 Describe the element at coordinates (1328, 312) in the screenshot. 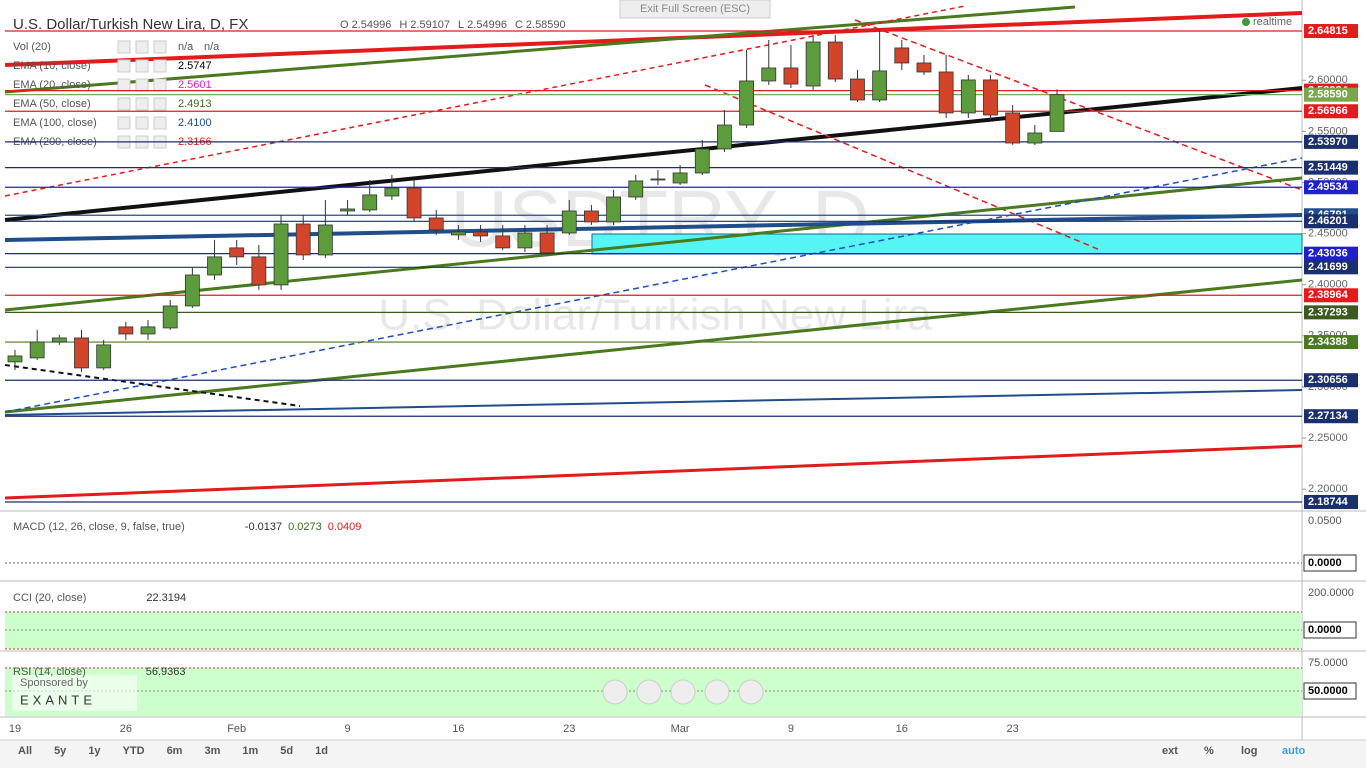

I see `price-marker-label: 2.37293` at that location.